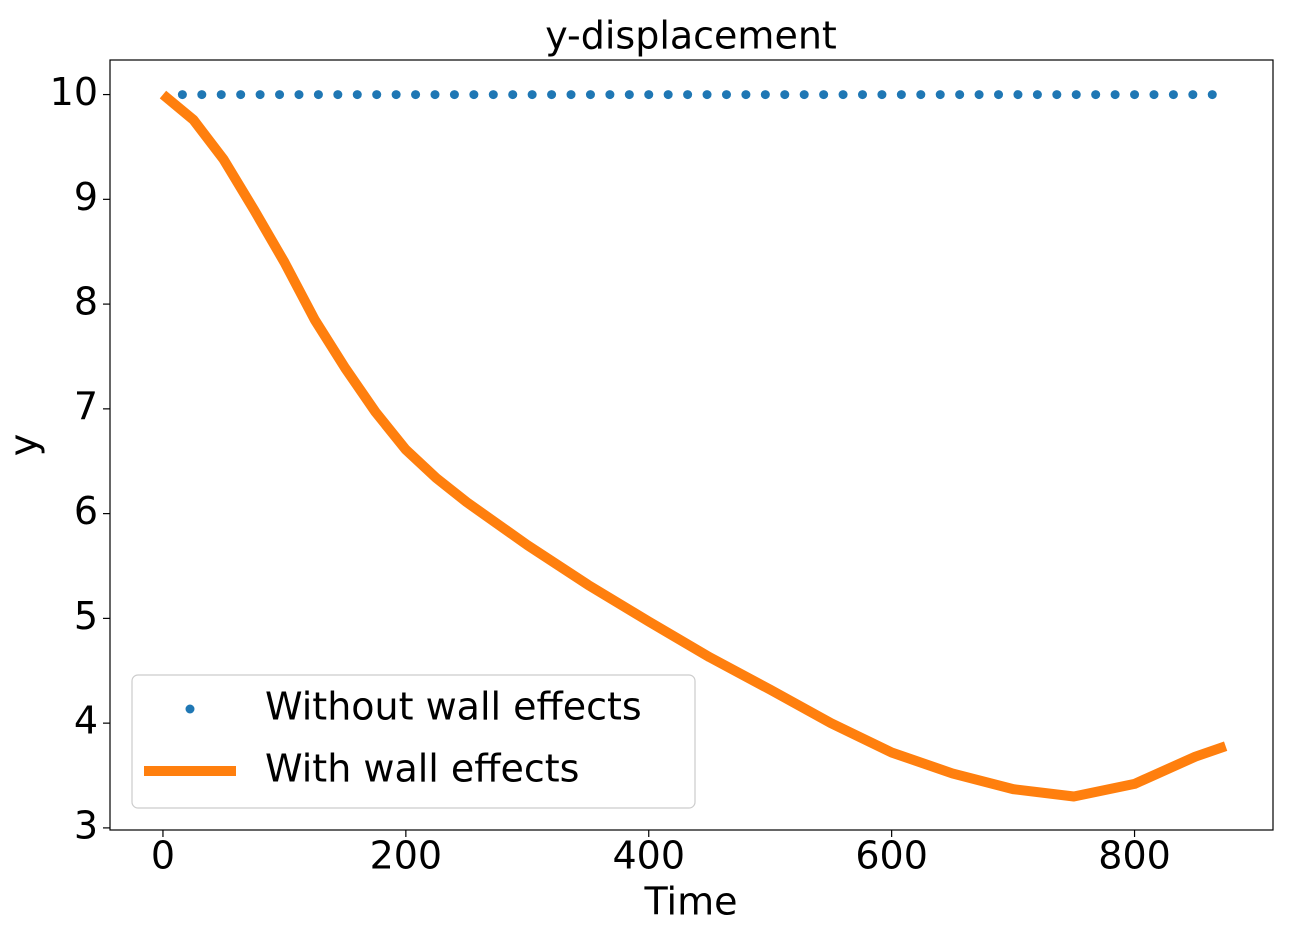  Describe the element at coordinates (86, 825) in the screenshot. I see `y-tick-label: 3` at that location.